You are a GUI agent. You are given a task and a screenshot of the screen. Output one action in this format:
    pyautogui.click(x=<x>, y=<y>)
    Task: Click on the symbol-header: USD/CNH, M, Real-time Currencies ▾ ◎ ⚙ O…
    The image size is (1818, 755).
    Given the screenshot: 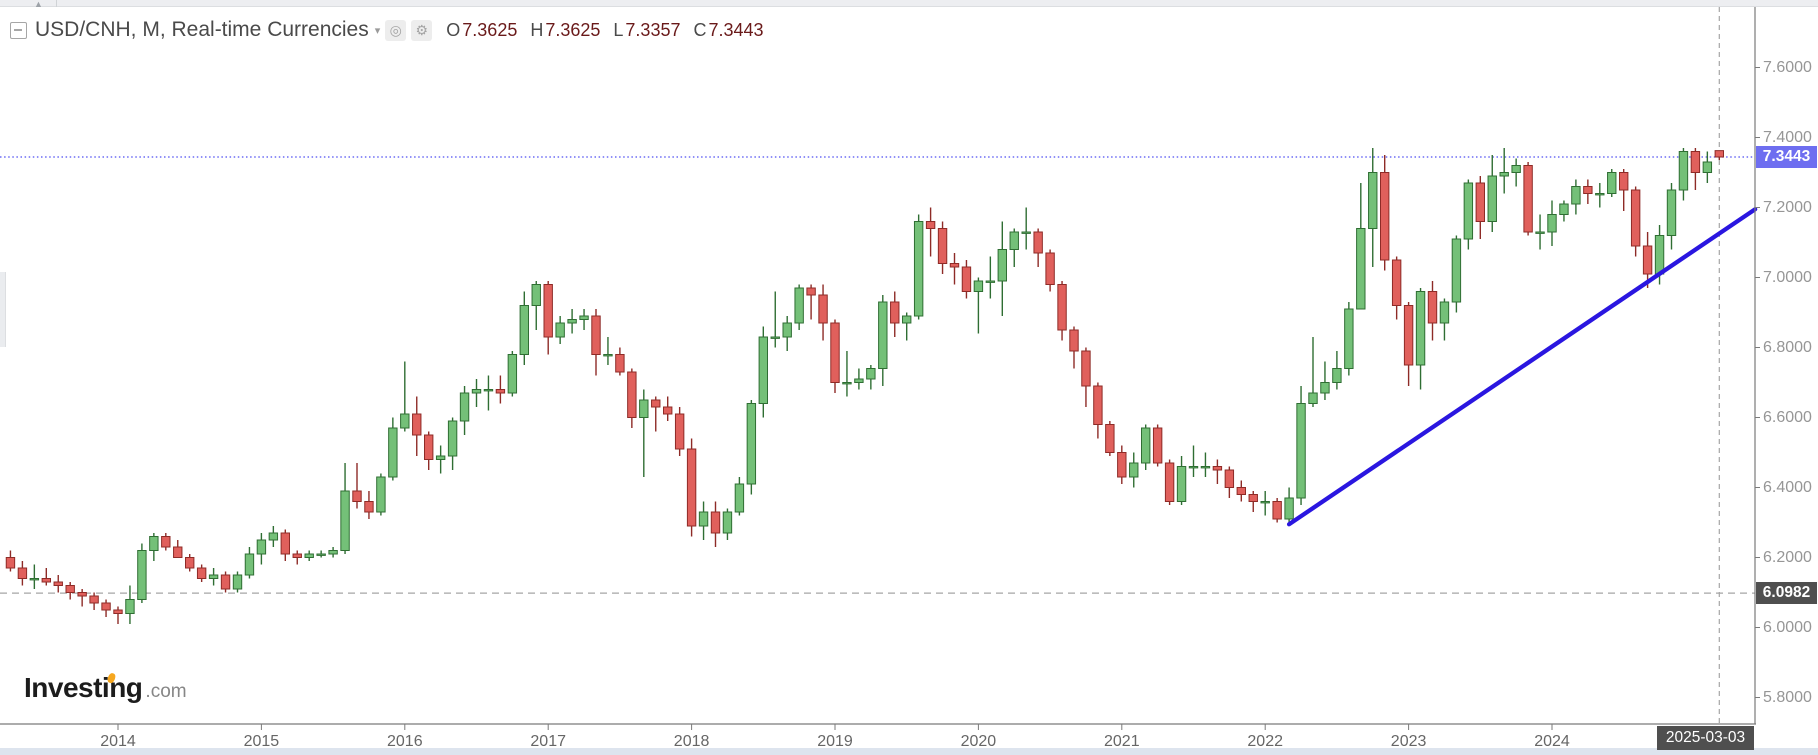 What is the action you would take?
    pyautogui.click(x=393, y=30)
    